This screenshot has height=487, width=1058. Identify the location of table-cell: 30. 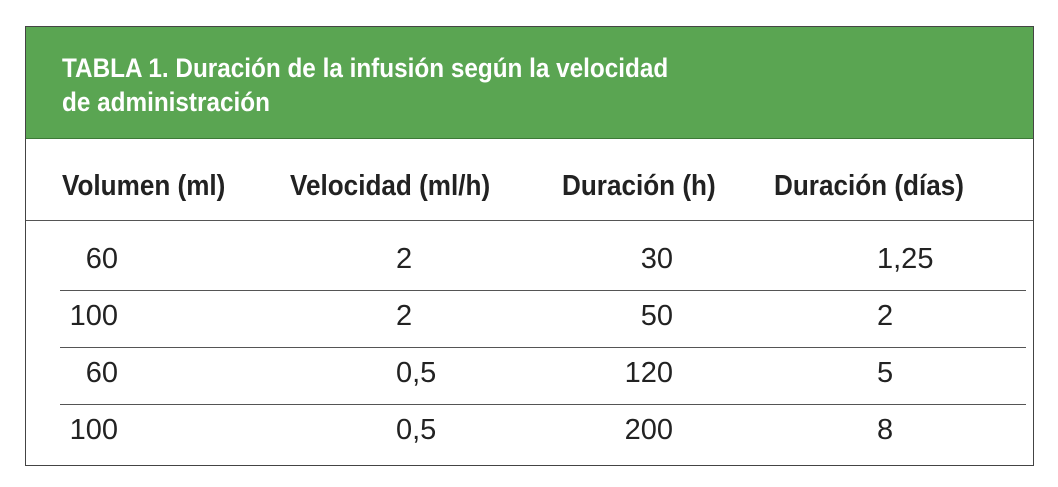
(656, 259).